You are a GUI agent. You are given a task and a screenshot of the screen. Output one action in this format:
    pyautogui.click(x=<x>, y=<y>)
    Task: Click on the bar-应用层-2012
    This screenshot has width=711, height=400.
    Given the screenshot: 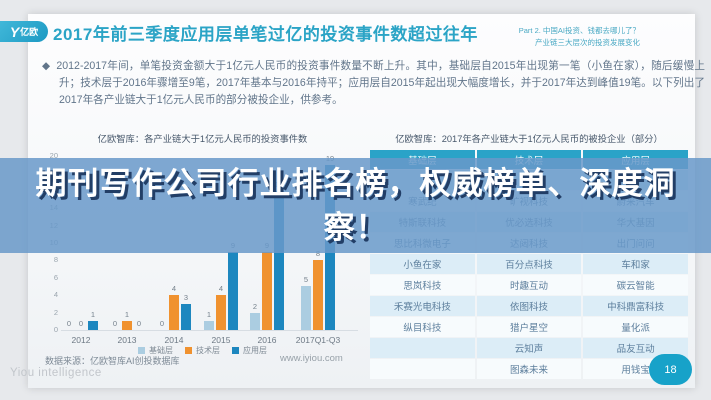 What is the action you would take?
    pyautogui.click(x=93, y=325)
    